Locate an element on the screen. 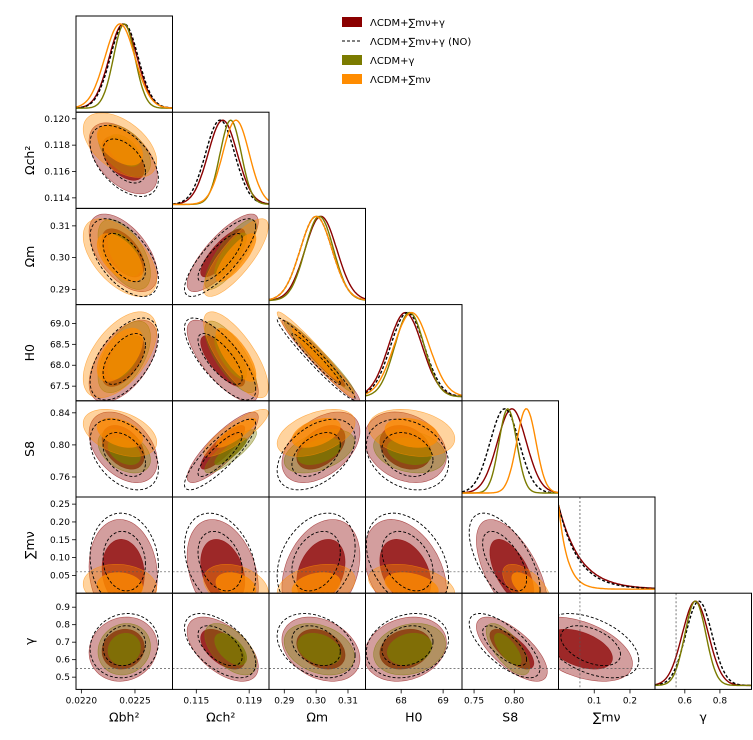 The width and height of the screenshot is (753, 740). panel-mnu-gamma: 0.1 0.2 is located at coordinates (607, 649).